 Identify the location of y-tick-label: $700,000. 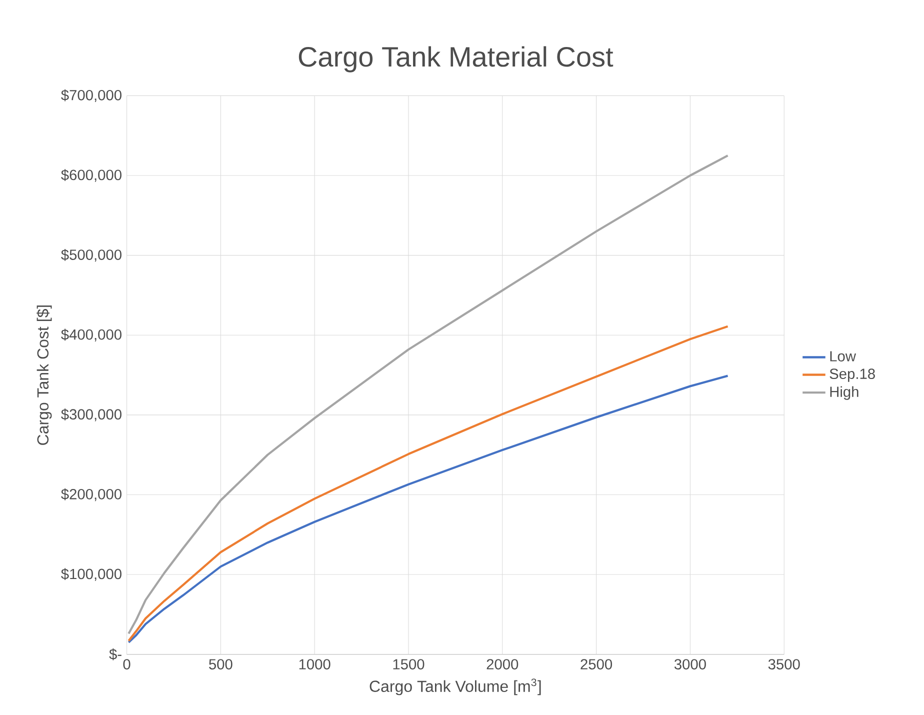
(91, 95).